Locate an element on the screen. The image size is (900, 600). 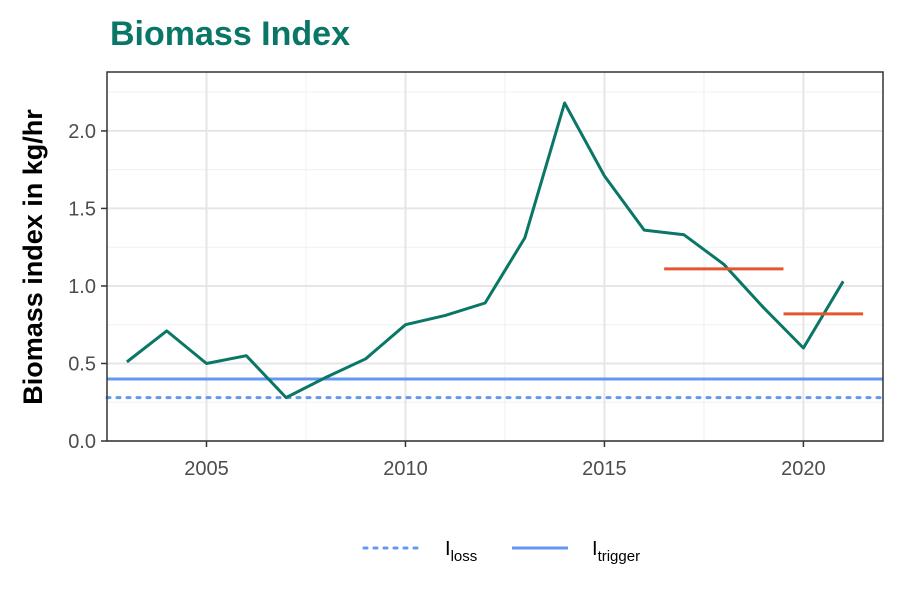
chart-title: Biomass Index is located at coordinates (230, 34).